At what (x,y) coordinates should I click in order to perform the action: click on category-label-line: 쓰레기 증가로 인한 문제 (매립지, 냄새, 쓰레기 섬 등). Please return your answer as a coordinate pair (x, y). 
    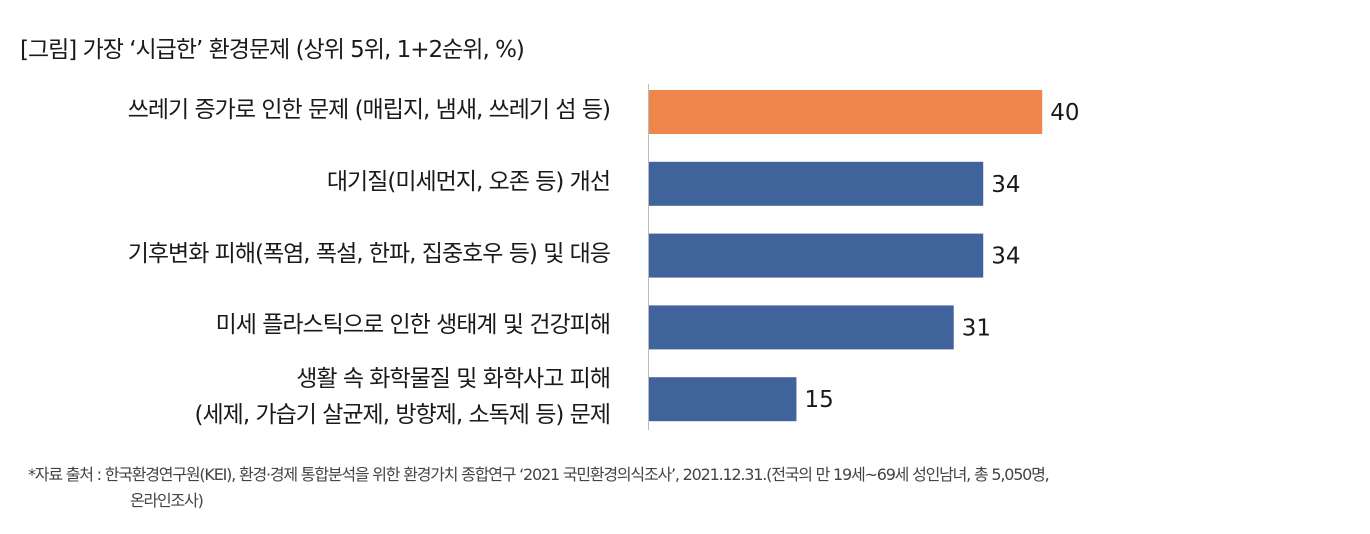
    Looking at the image, I should click on (369, 110).